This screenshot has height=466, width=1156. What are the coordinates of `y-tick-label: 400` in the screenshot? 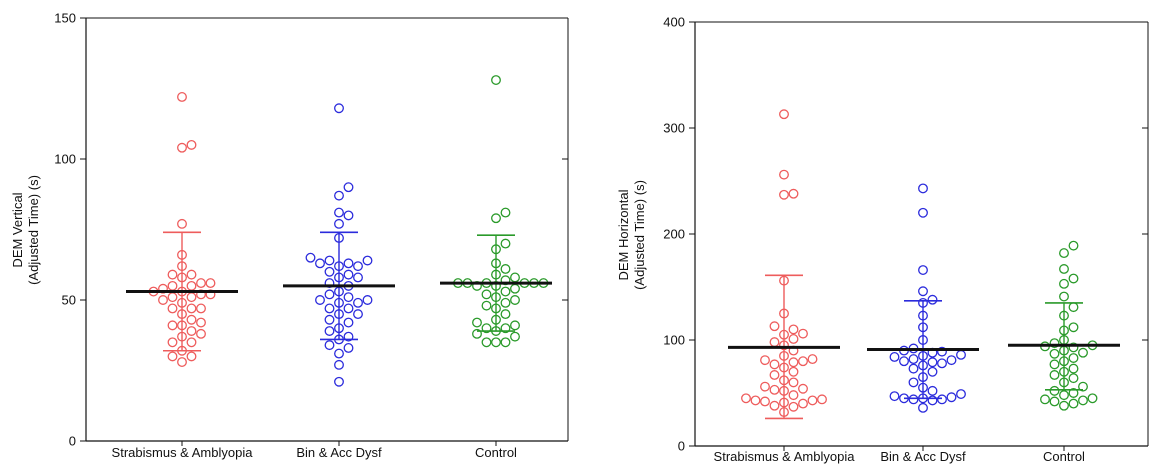 It's located at (674, 22).